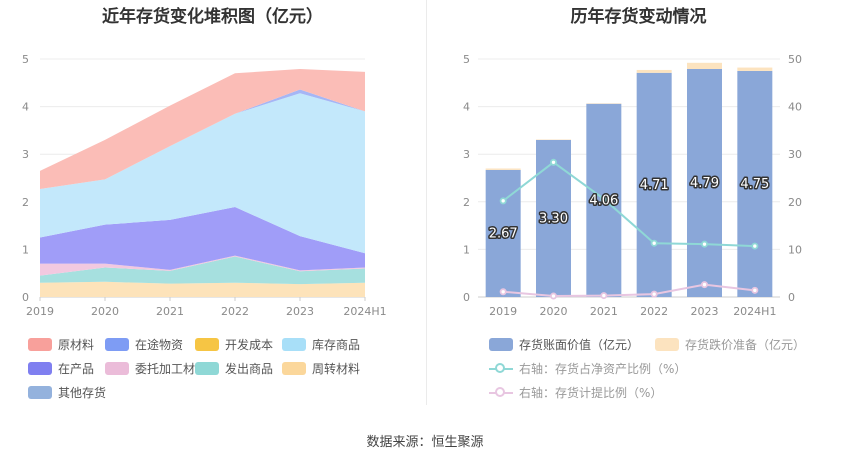  I want to click on right-legend-item: 存货账面价值（亿元）, so click(564, 344).